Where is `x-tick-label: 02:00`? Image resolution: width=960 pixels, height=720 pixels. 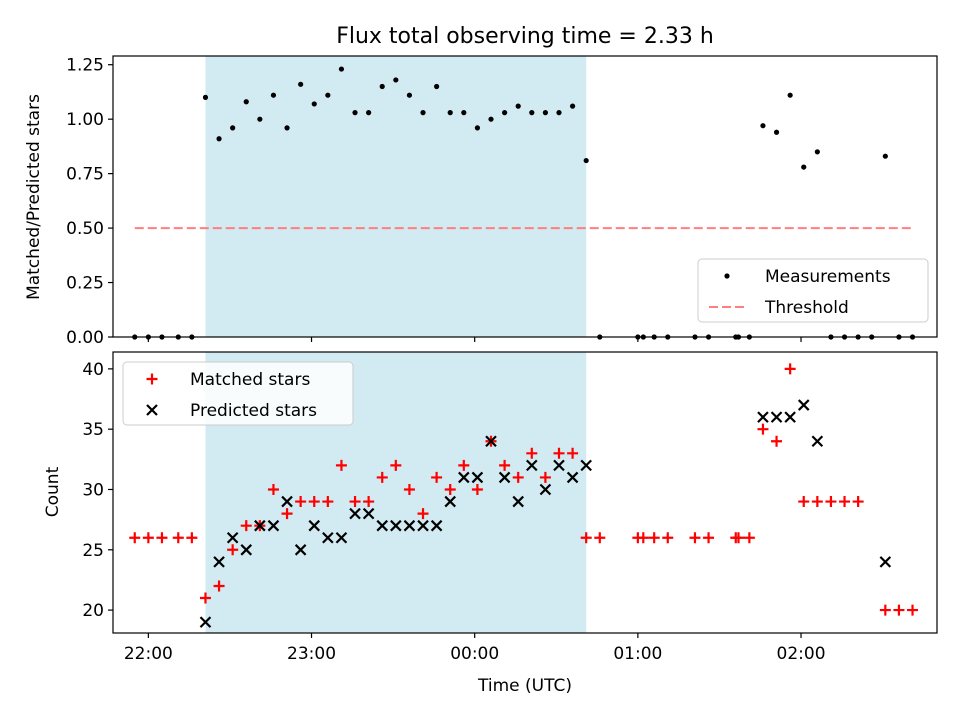
x-tick-label: 02:00 is located at coordinates (801, 654).